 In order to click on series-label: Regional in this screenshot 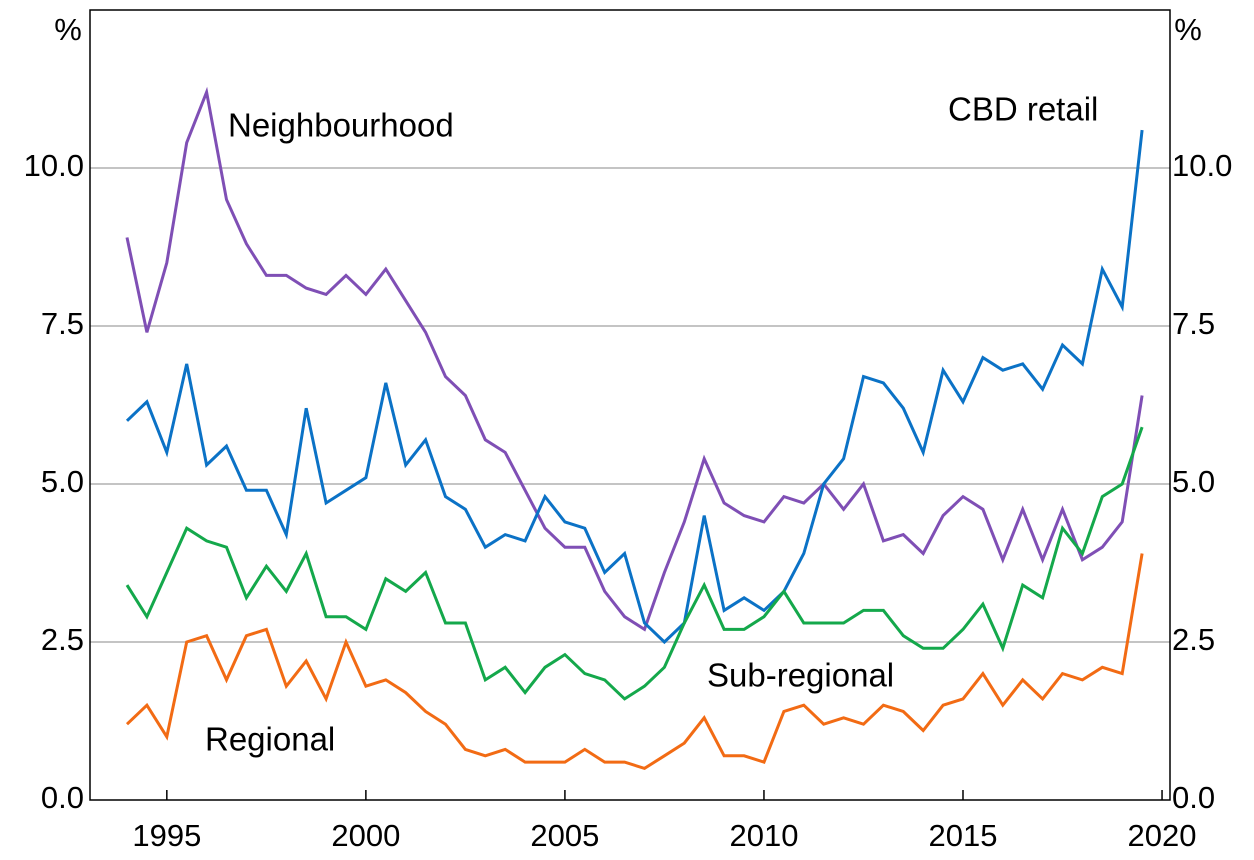, I will do `click(270, 739)`.